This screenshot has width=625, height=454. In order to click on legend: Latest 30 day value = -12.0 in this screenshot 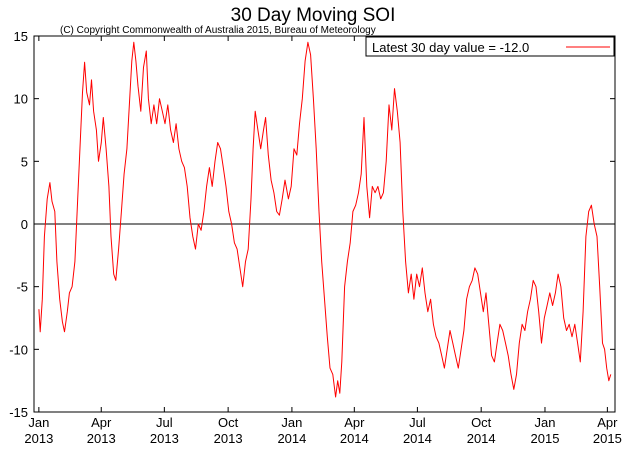, I will do `click(490, 46)`.